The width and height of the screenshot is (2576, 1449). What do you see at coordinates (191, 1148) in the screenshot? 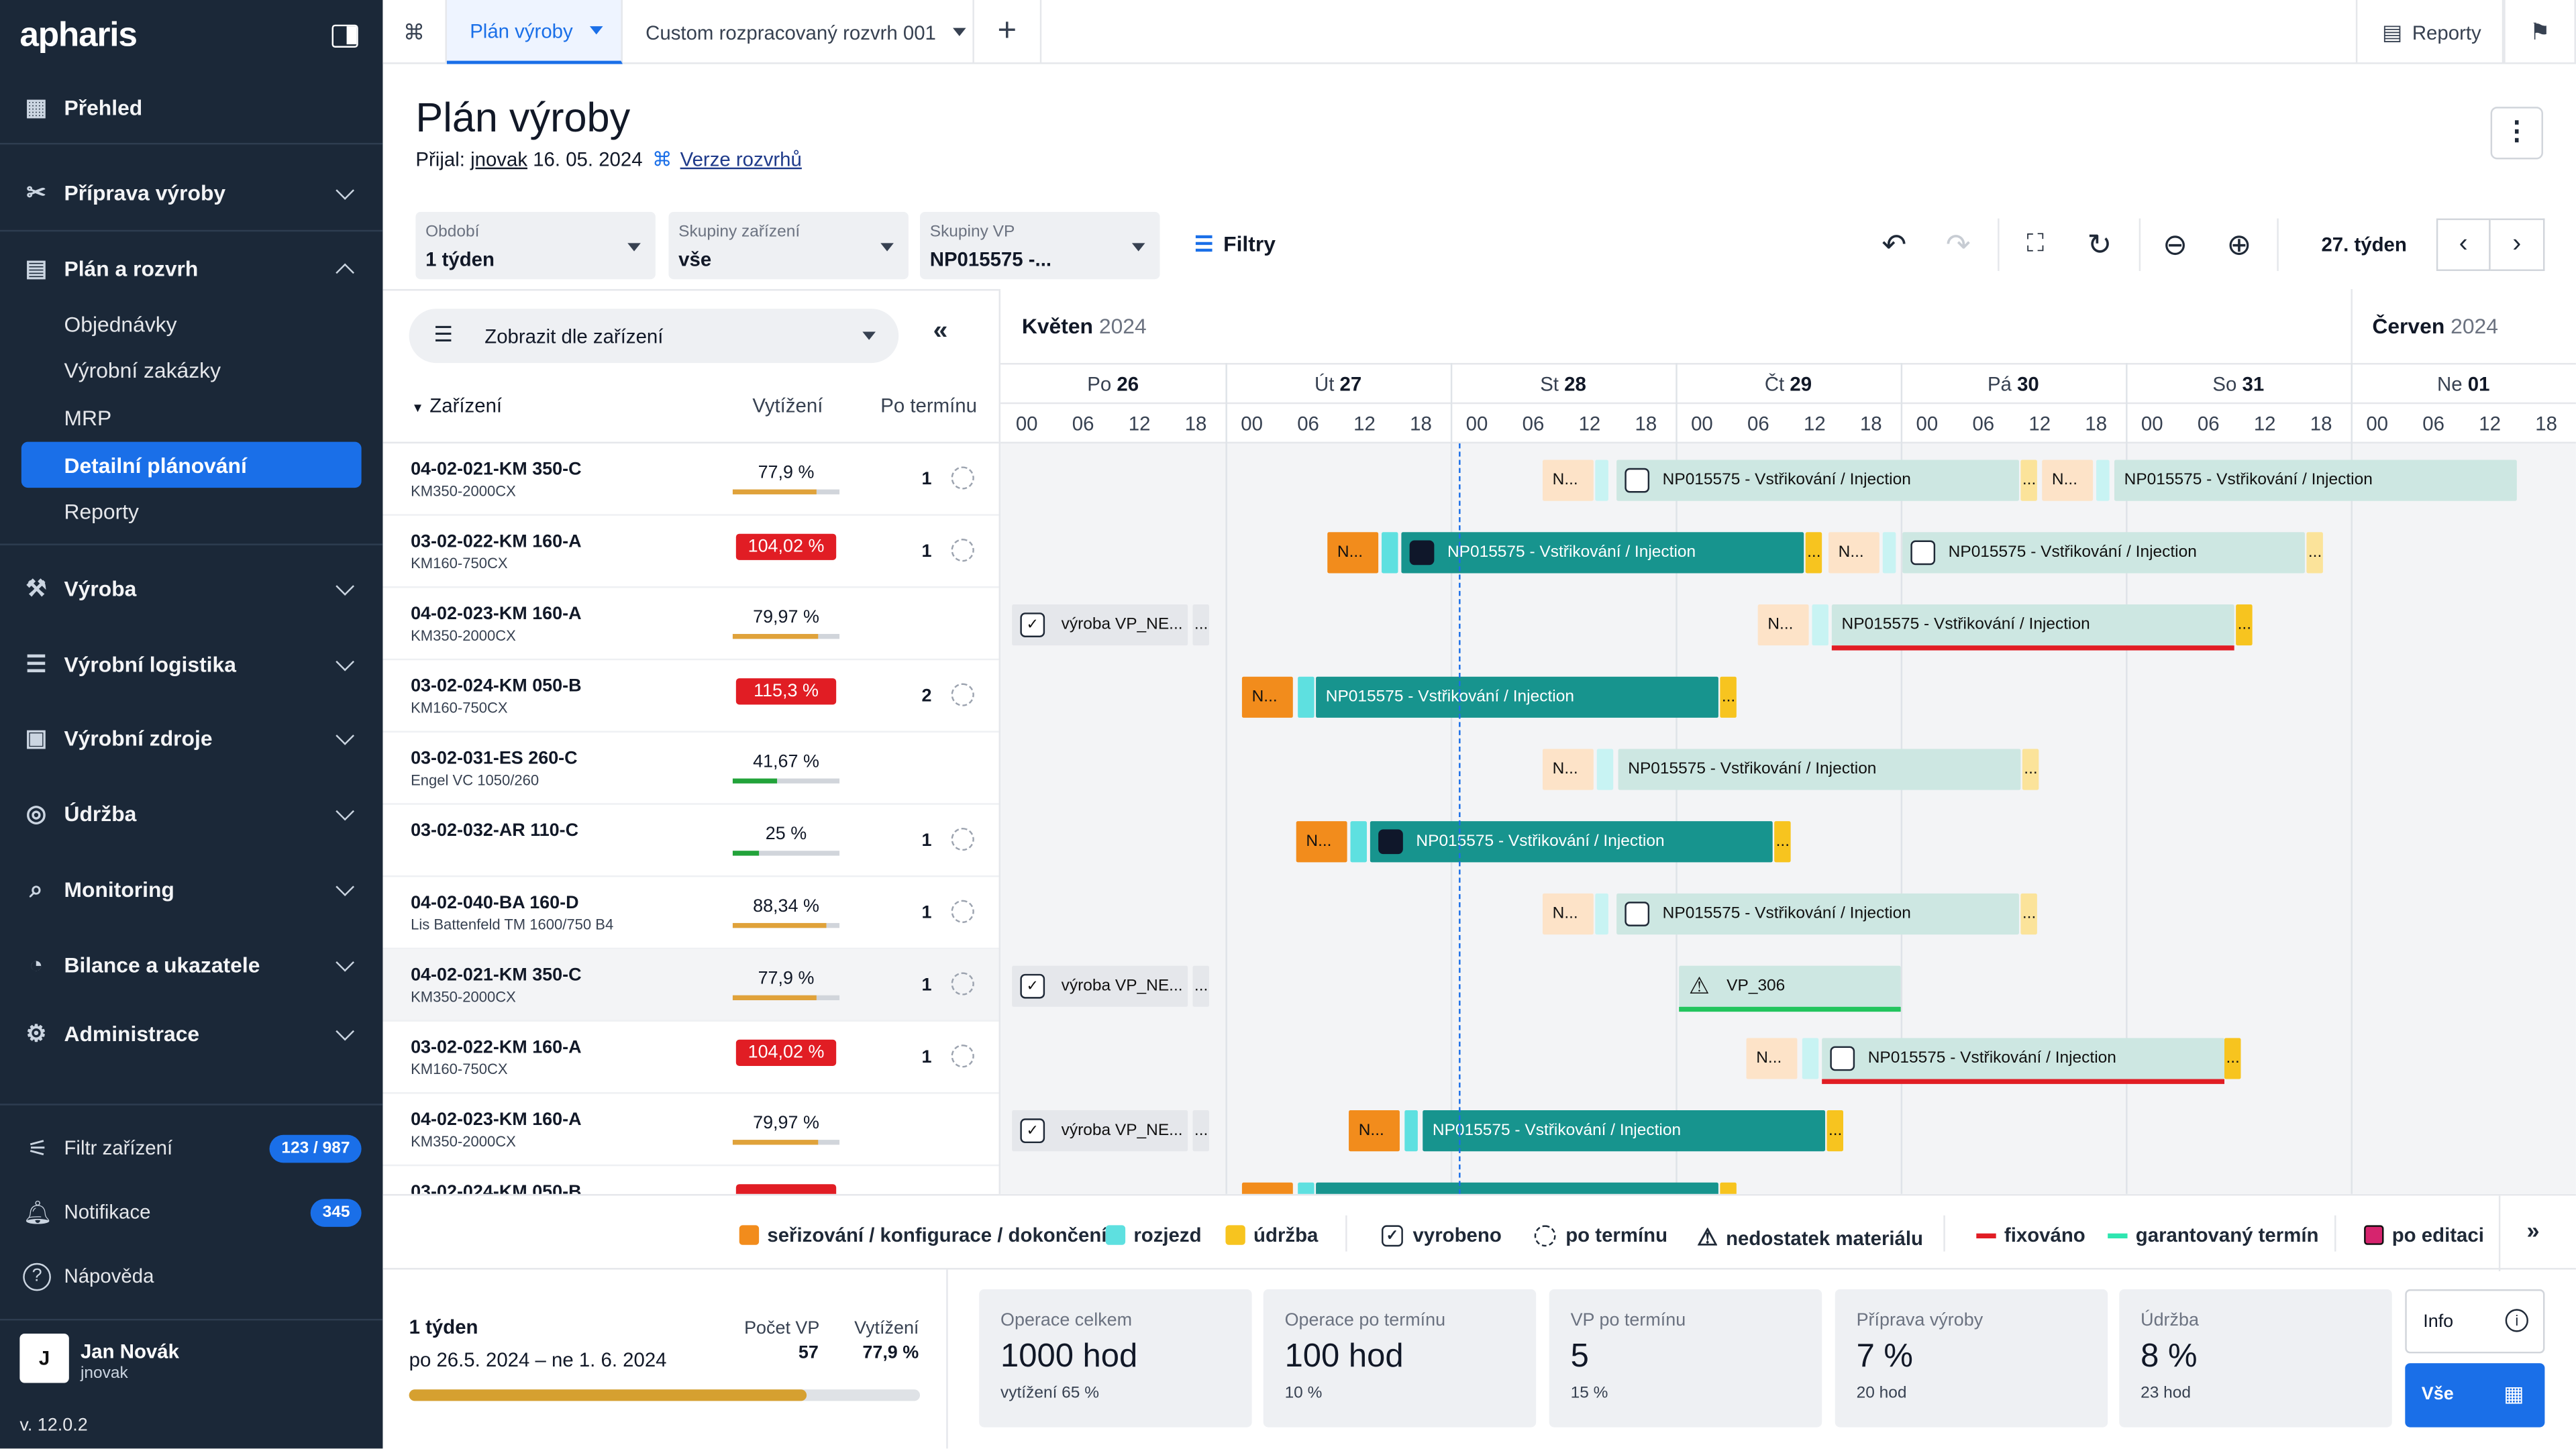
I see `filter-devices: ⚟ Filtr zařízení 123 / 987` at bounding box center [191, 1148].